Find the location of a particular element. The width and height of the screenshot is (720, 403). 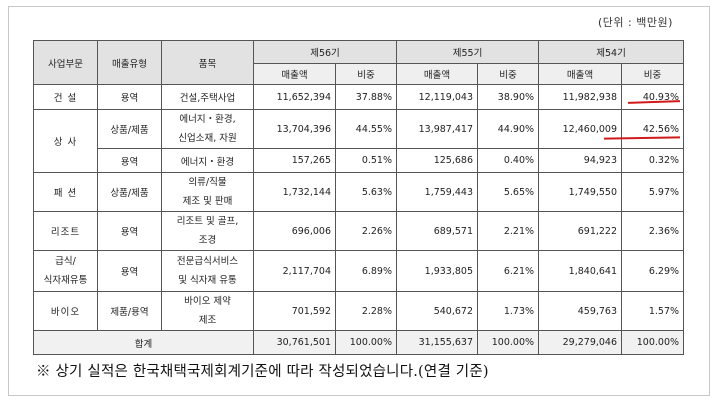

share-cell: 44.55% is located at coordinates (366, 129).